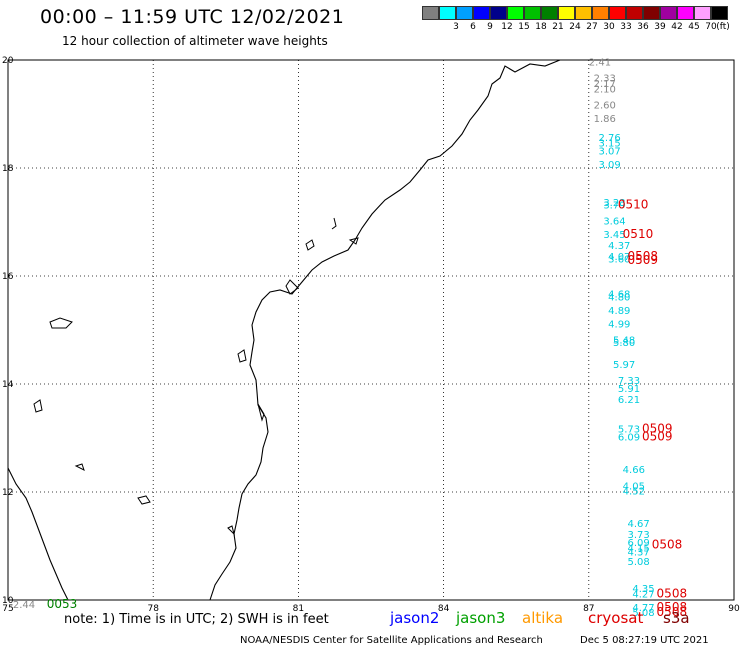  I want to click on generated-timestamp: Dec 5 08:27:19 UTC 2021, so click(644, 640).